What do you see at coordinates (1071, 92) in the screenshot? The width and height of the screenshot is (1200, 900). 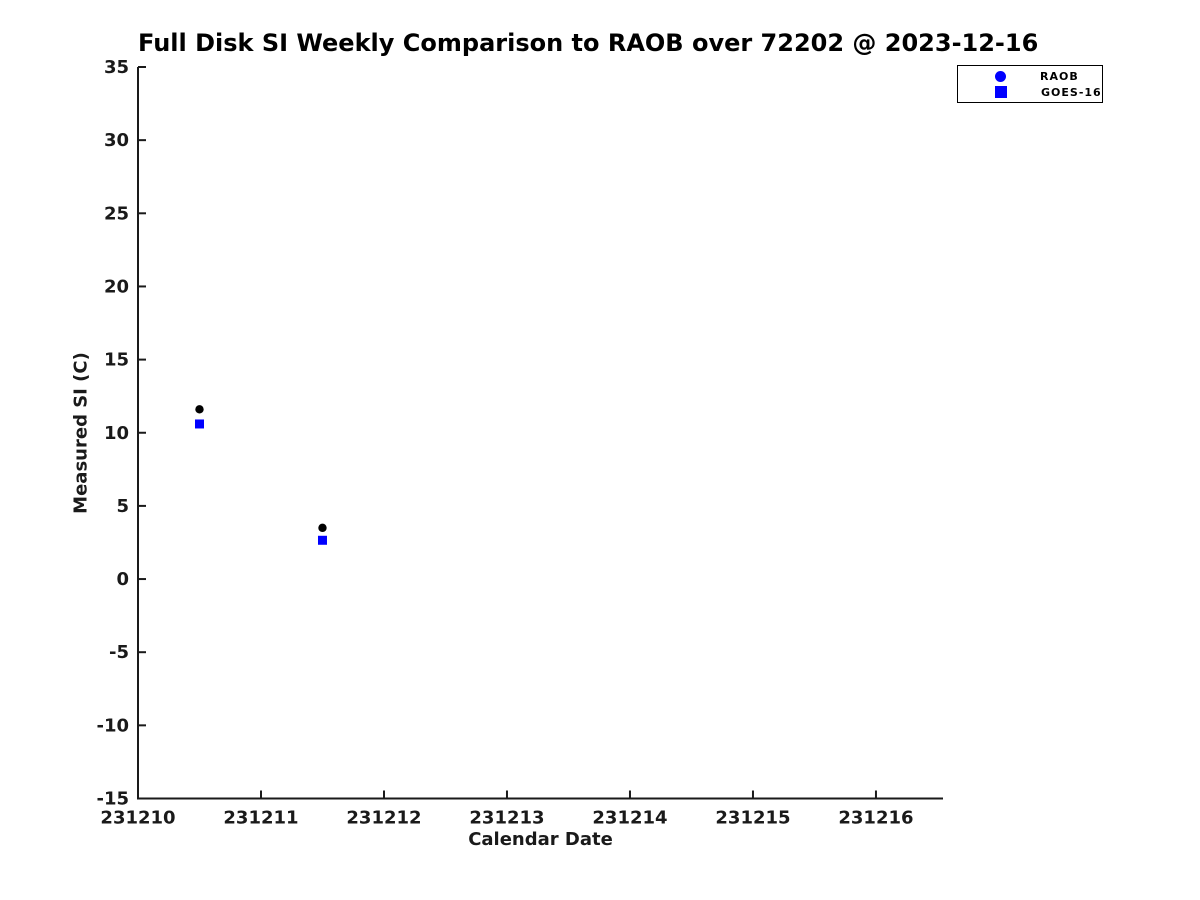 I see `legend-label: GOES-16` at bounding box center [1071, 92].